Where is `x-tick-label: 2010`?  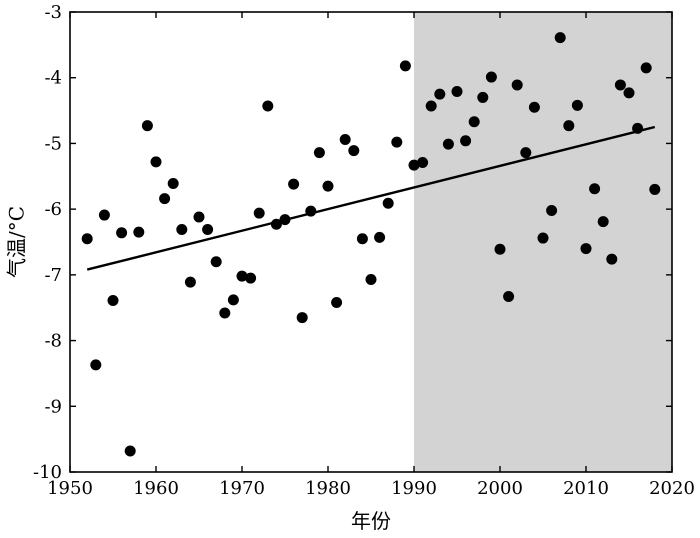
x-tick-label: 2010 is located at coordinates (586, 488).